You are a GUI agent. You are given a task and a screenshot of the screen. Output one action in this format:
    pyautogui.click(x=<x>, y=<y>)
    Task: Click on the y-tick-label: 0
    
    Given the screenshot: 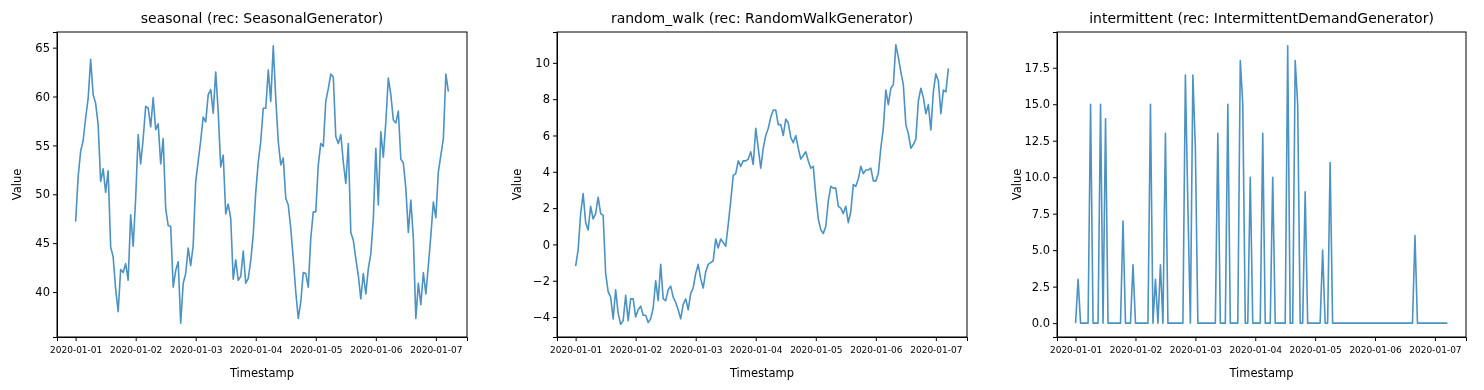 What is the action you would take?
    pyautogui.click(x=546, y=244)
    